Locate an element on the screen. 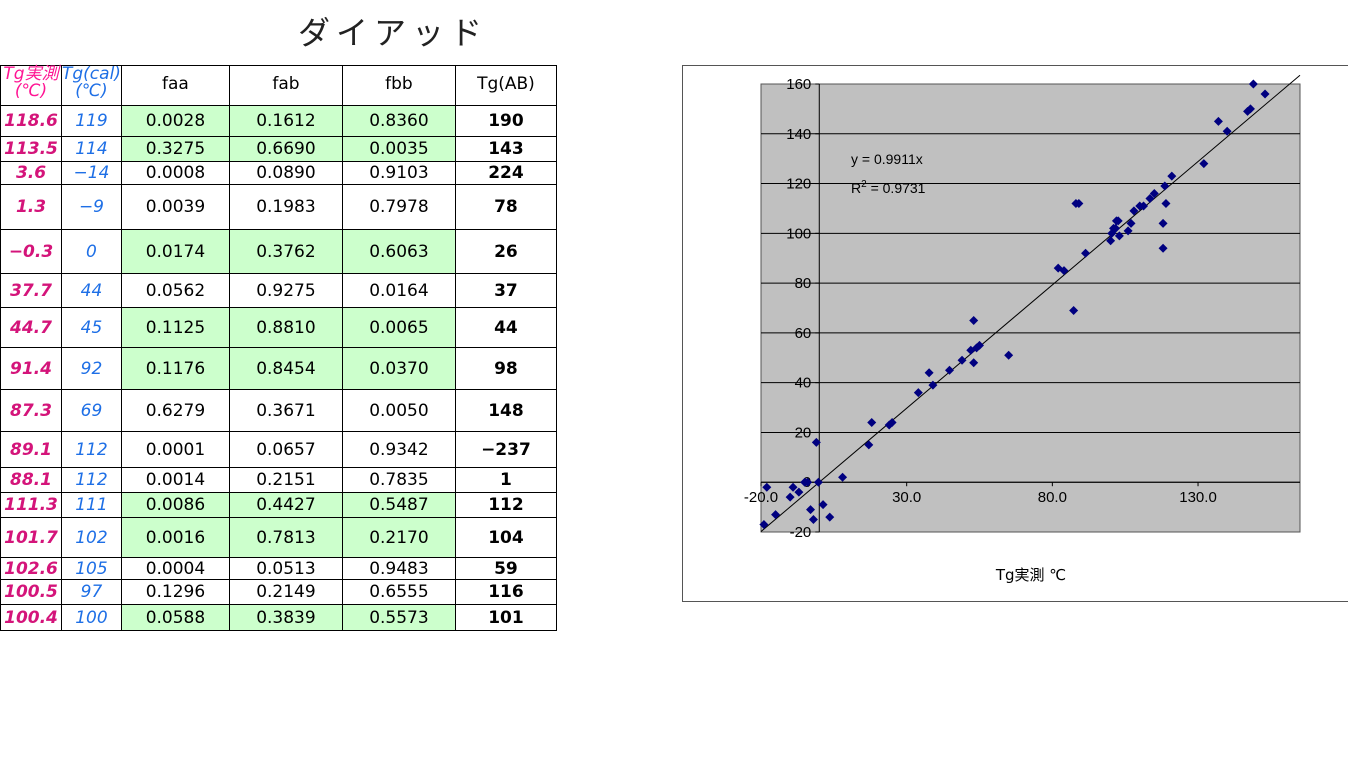 This screenshot has width=1348, height=758. table-row: 3.6 −14 0.0008 0.0890 0.9103 224 is located at coordinates (278, 173).